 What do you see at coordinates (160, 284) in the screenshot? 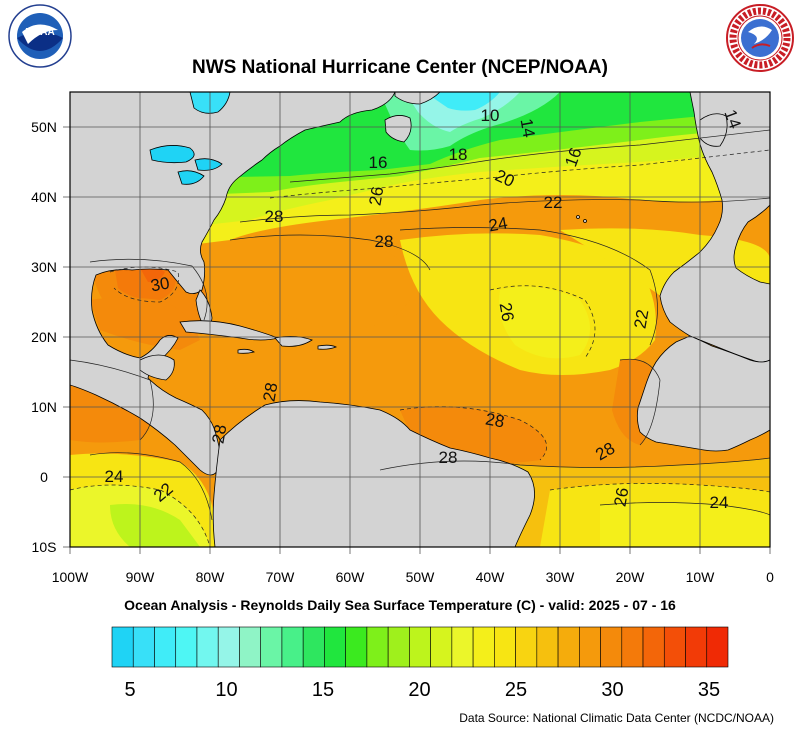
I see `contour-label: 30` at bounding box center [160, 284].